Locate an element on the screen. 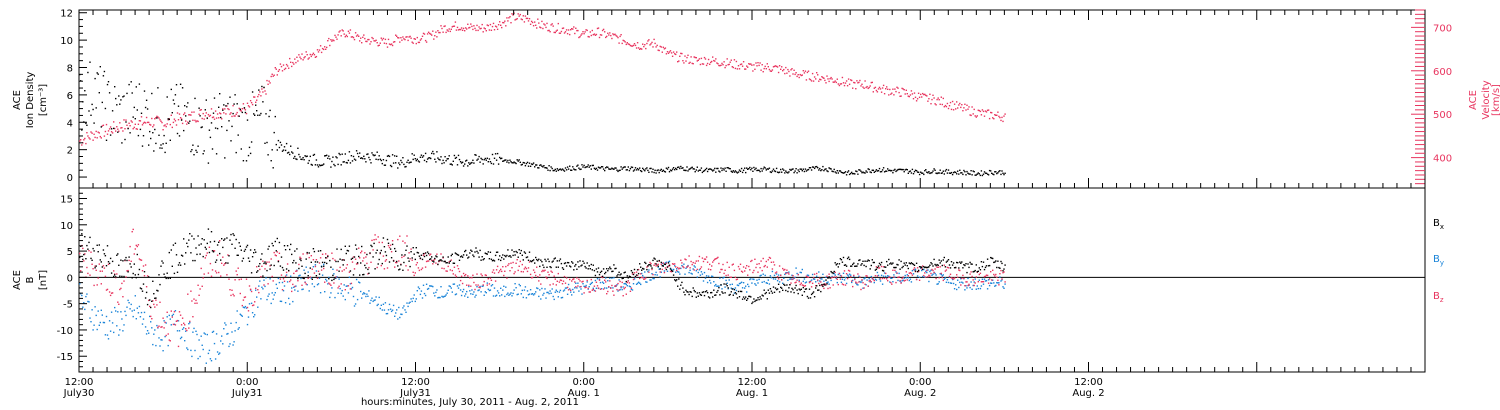 The image size is (1500, 410). density-label-line2: Ion Density is located at coordinates (30, 100).